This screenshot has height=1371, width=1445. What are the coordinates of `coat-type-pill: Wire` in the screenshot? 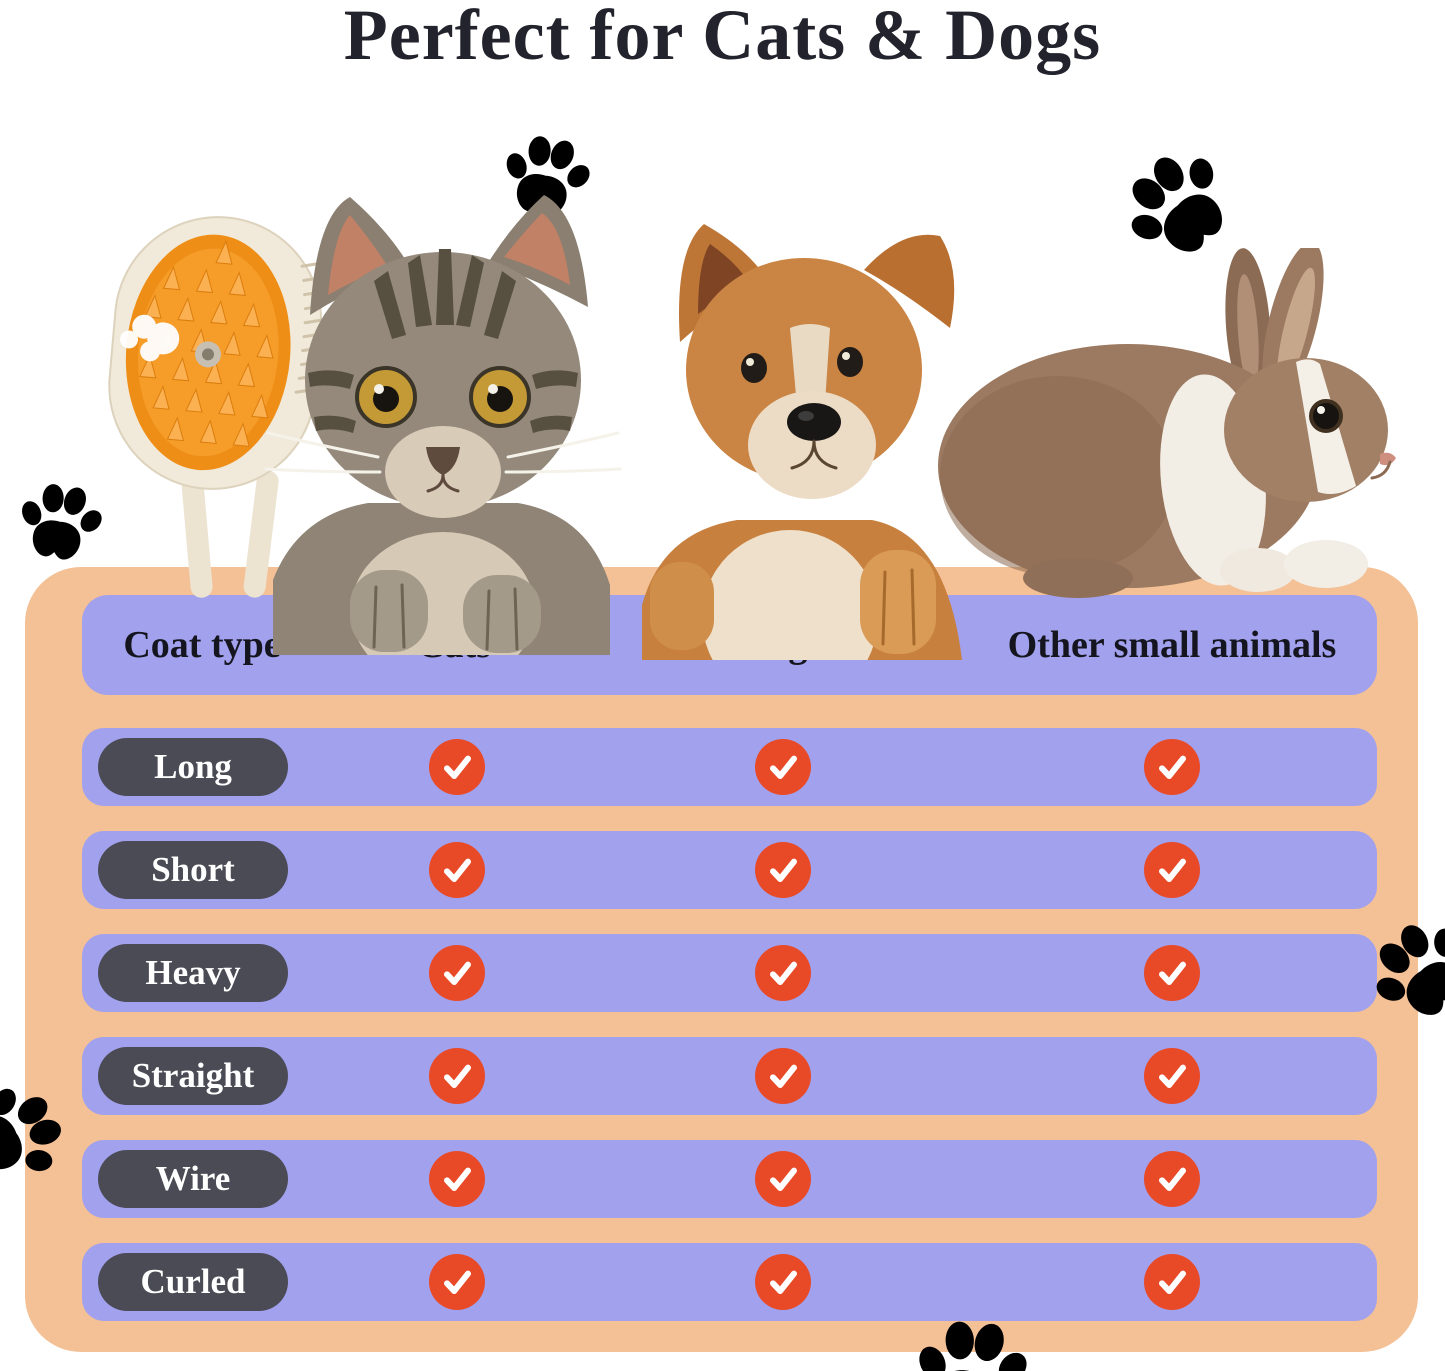 It's located at (193, 1179).